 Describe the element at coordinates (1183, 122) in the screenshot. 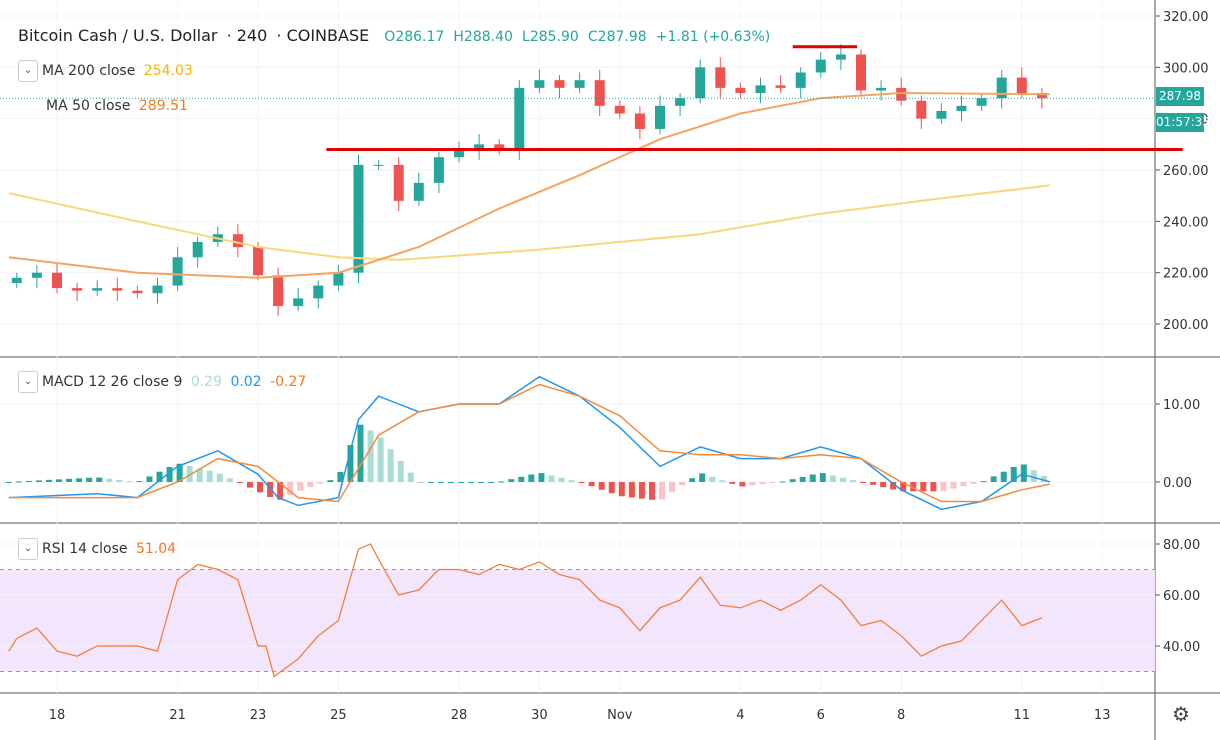

I see `bar-countdown: 01:57:33` at that location.